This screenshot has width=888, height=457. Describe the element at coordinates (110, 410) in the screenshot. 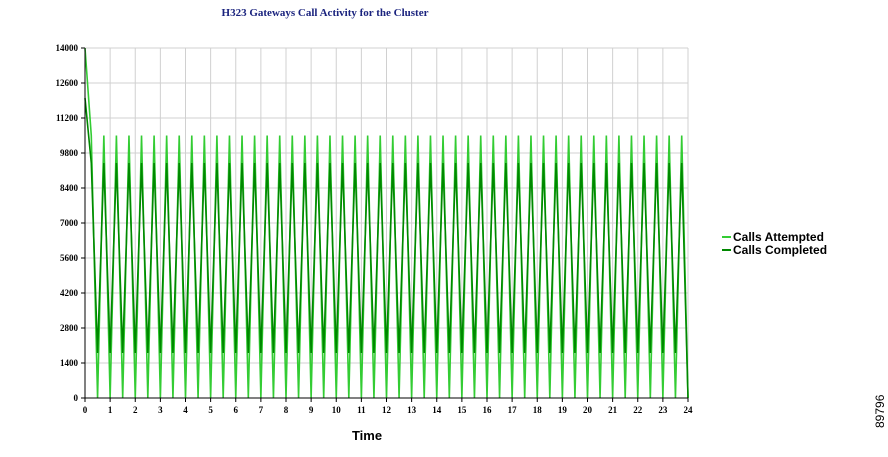

I see `x-tick-label: 1` at that location.